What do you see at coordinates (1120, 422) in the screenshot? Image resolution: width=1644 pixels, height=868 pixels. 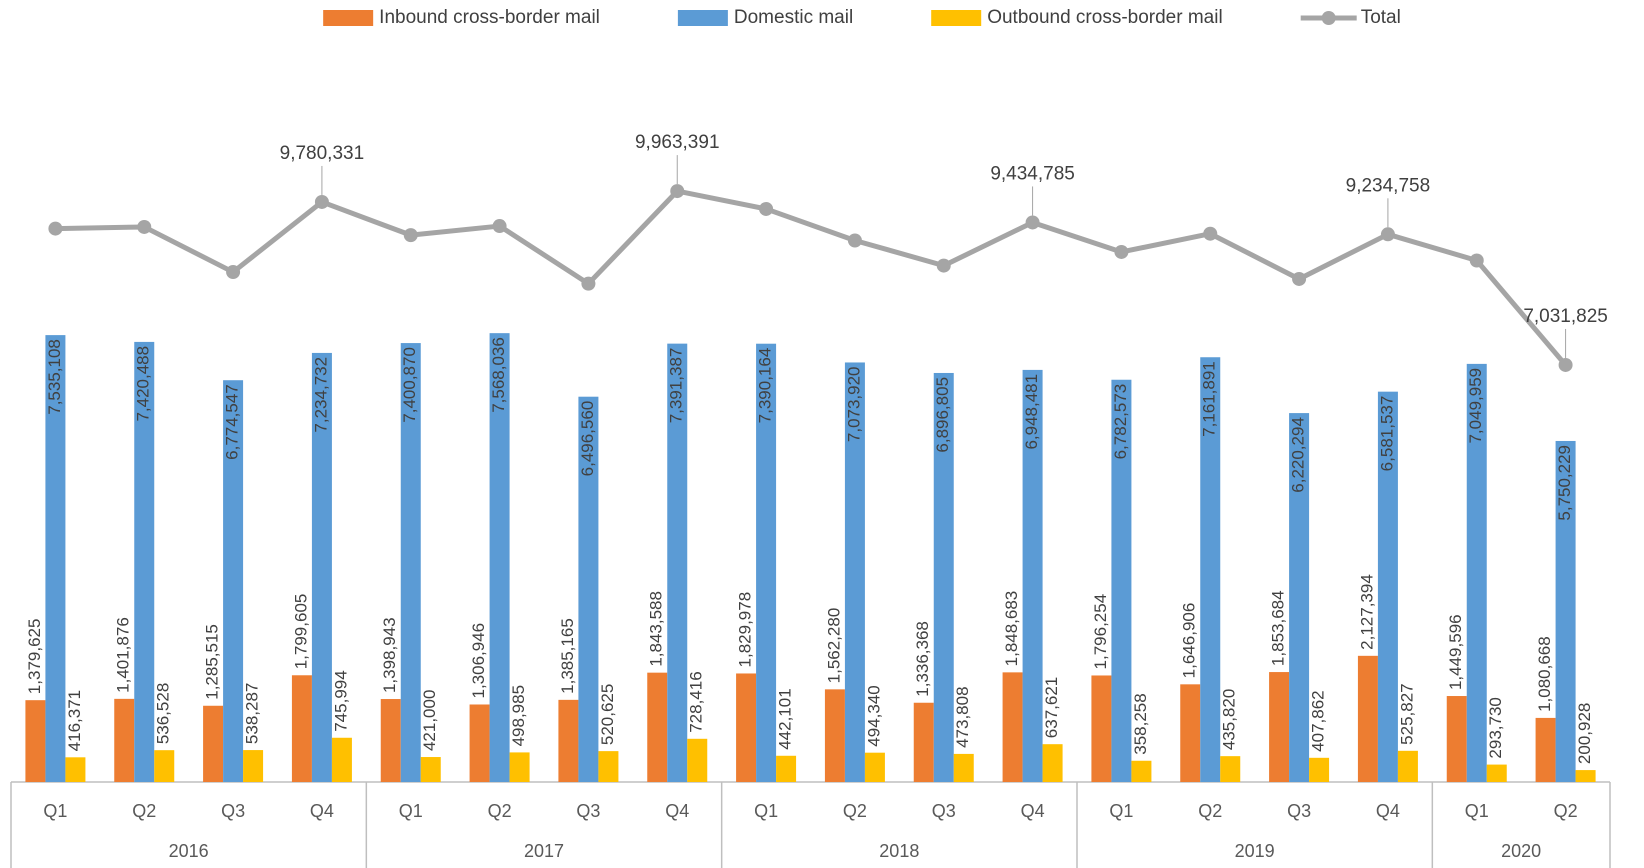 I see `data-label: 6,782,573` at bounding box center [1120, 422].